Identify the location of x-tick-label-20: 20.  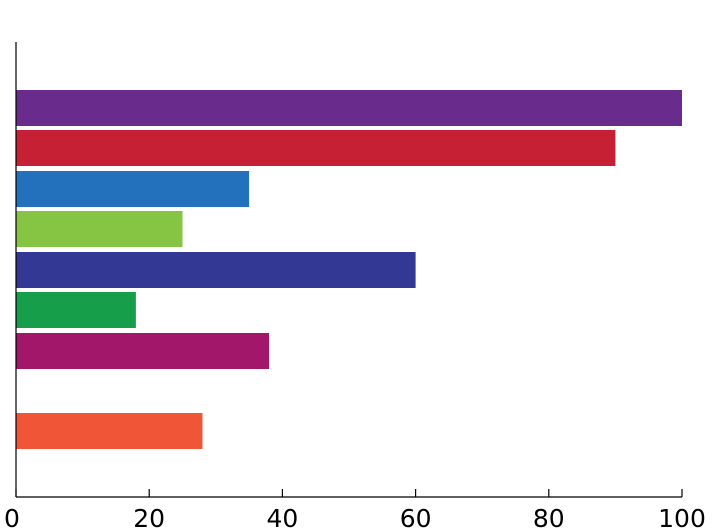
(149, 517).